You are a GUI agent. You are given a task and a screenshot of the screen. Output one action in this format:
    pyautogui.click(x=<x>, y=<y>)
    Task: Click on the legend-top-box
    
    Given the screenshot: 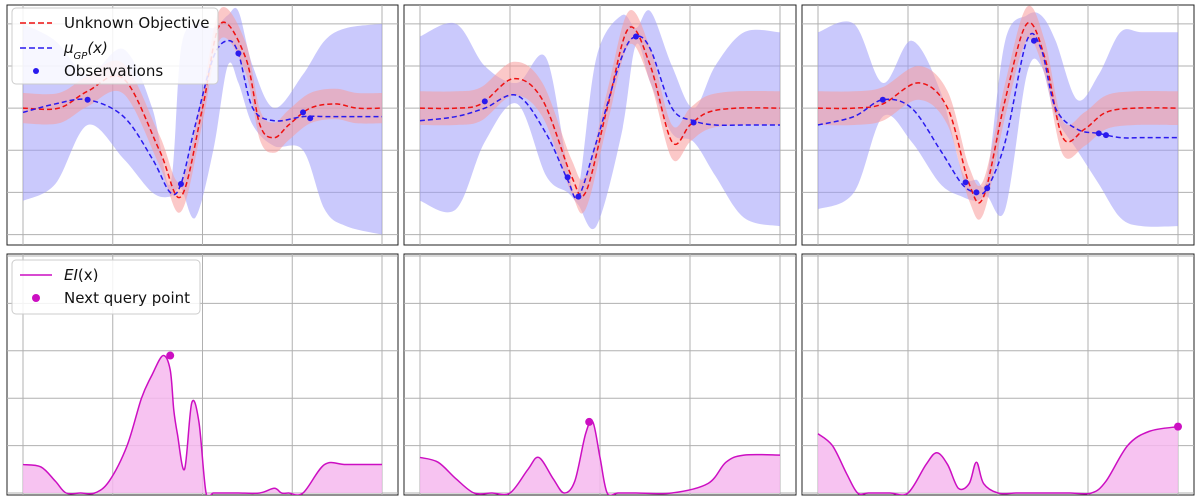 What is the action you would take?
    pyautogui.click(x=115, y=46)
    